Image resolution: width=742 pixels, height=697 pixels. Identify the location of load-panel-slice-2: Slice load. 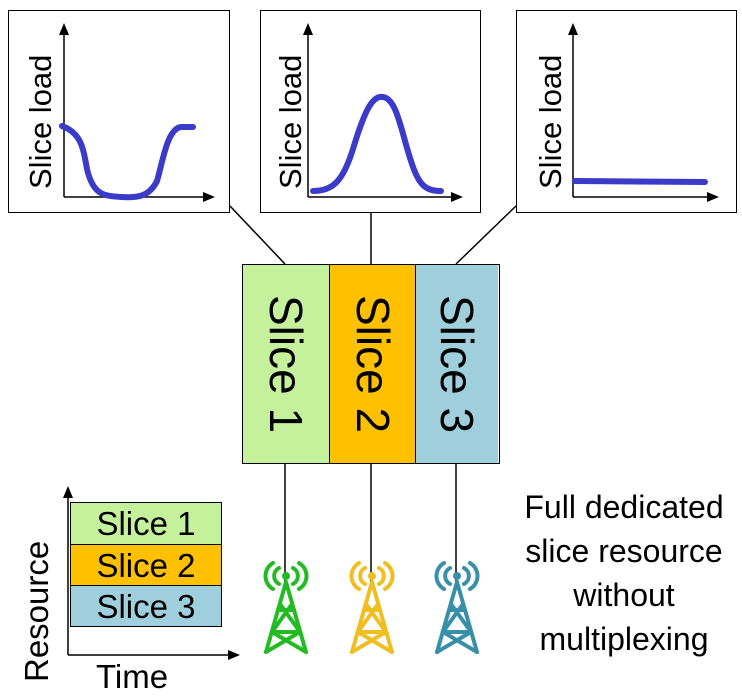
(370, 111).